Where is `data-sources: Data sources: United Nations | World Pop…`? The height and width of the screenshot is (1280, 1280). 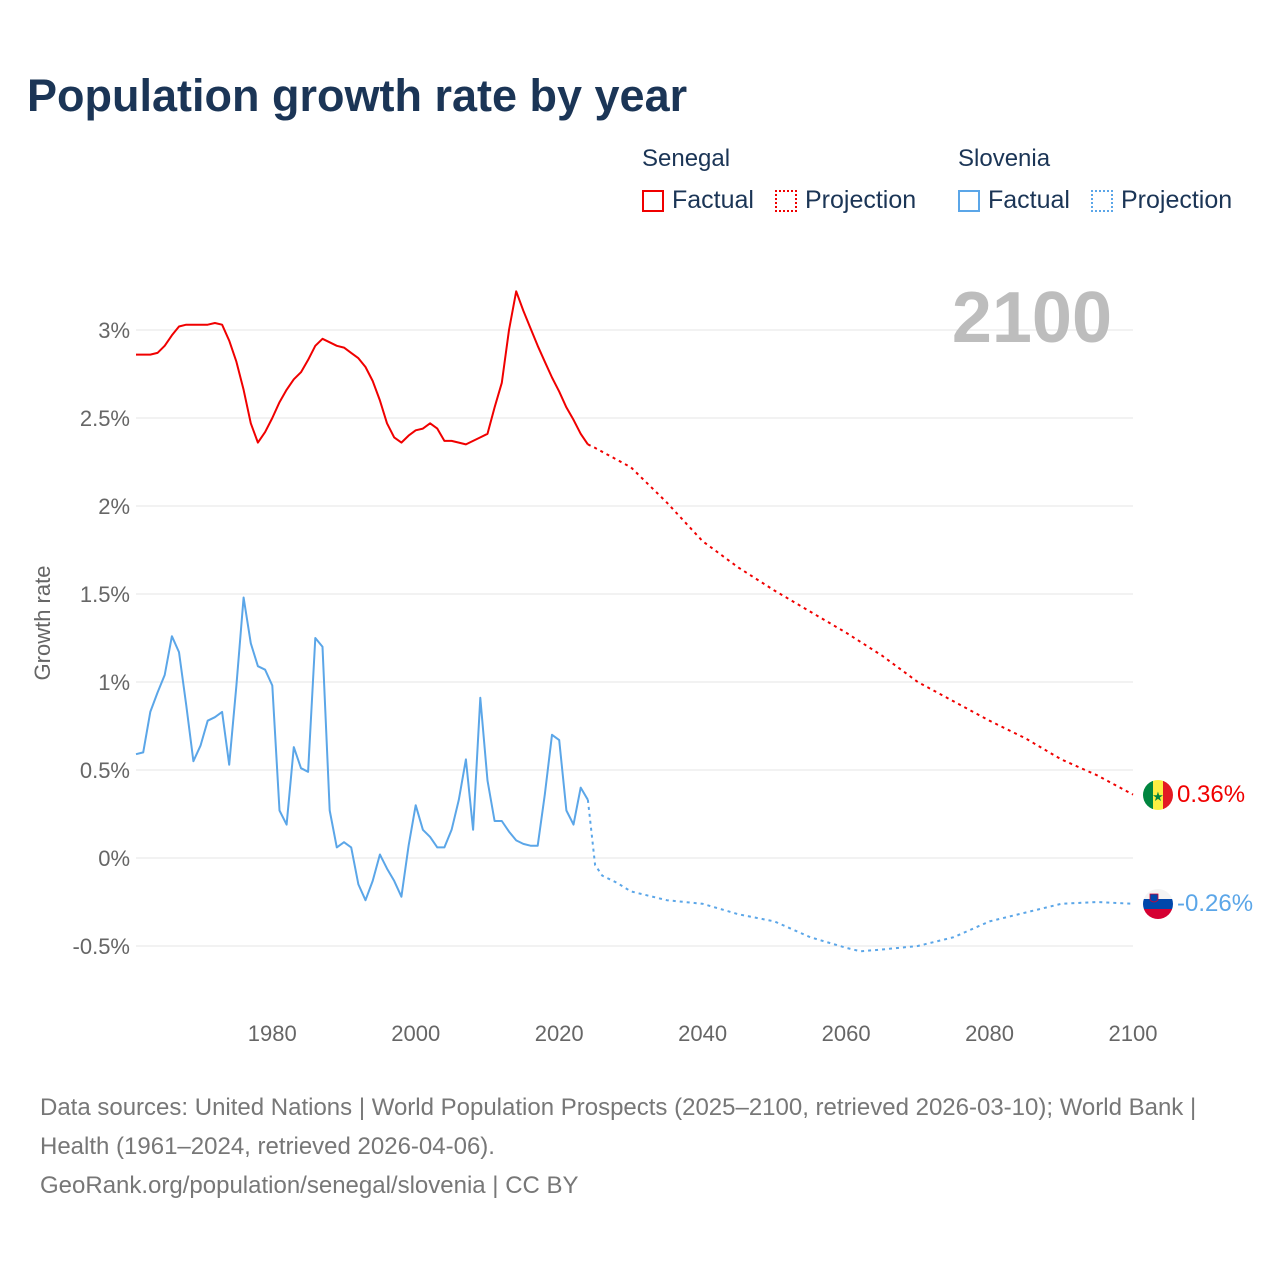 data-sources: Data sources: United Nations | World Pop… is located at coordinates (618, 1127).